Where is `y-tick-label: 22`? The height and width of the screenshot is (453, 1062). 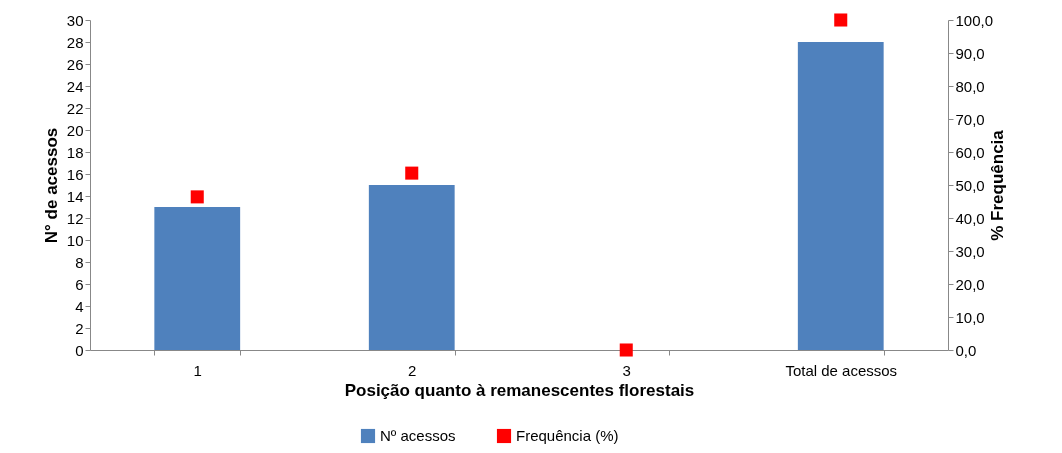 y-tick-label: 22 is located at coordinates (75, 108).